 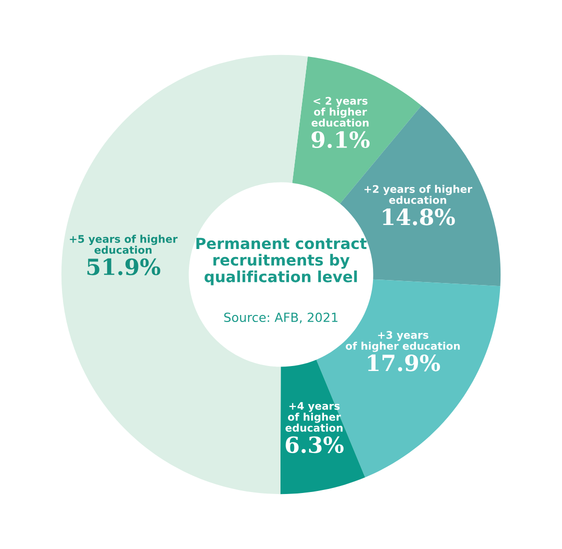 I want to click on slice-label: +5 years of higher education, so click(x=124, y=244).